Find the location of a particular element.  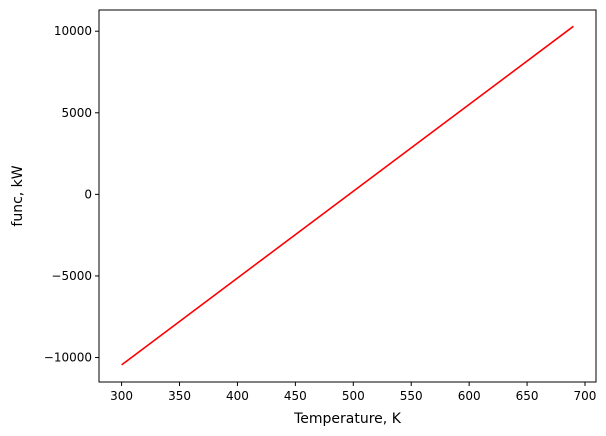

x-tick-label: 650 is located at coordinates (527, 396).